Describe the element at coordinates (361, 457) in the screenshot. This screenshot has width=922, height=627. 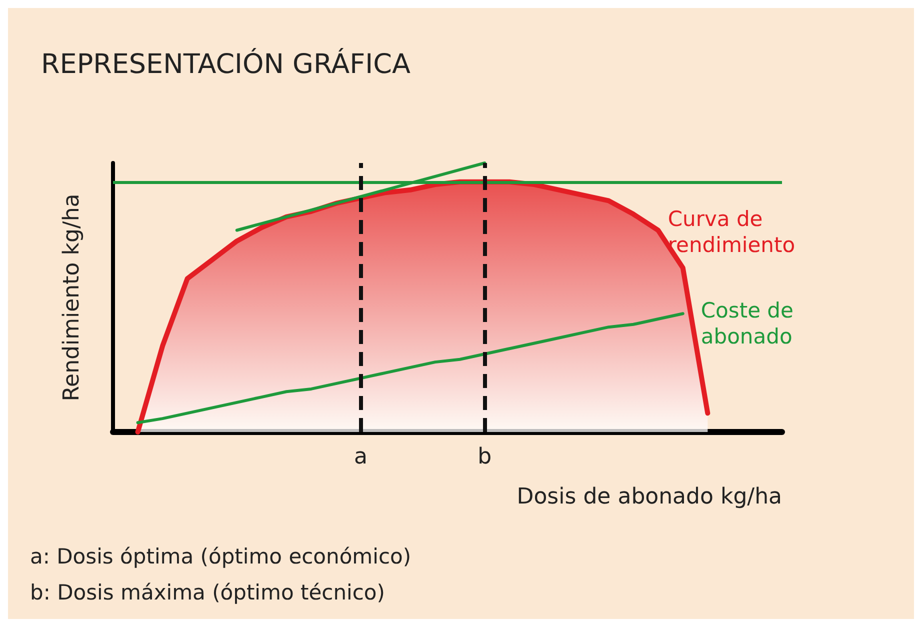
I see `x-tick-label: a` at that location.